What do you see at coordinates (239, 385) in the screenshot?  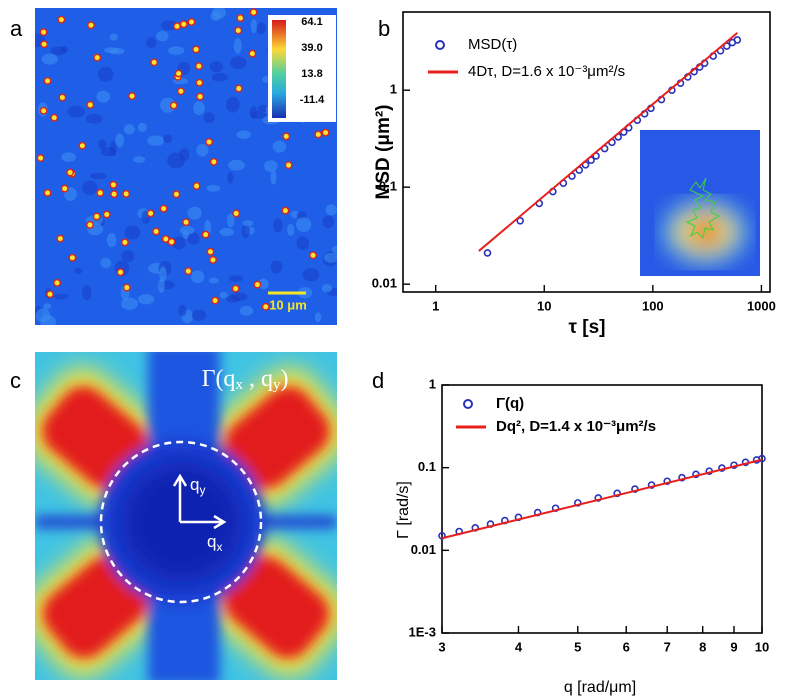 I see `title-part: x` at bounding box center [239, 385].